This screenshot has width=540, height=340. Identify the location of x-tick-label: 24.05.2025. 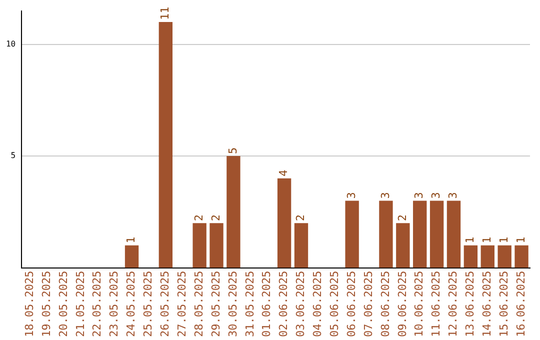
(131, 304).